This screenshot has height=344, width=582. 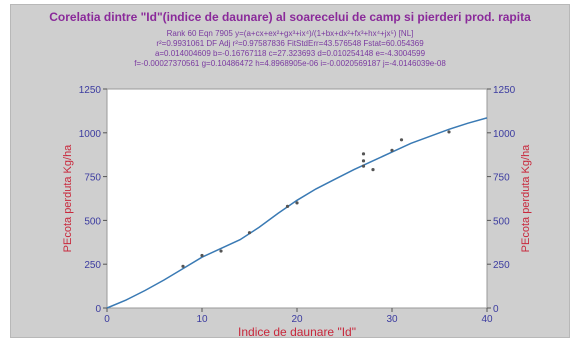 I want to click on x-axis-label: Indice de daunare "Id", so click(x=297, y=332).